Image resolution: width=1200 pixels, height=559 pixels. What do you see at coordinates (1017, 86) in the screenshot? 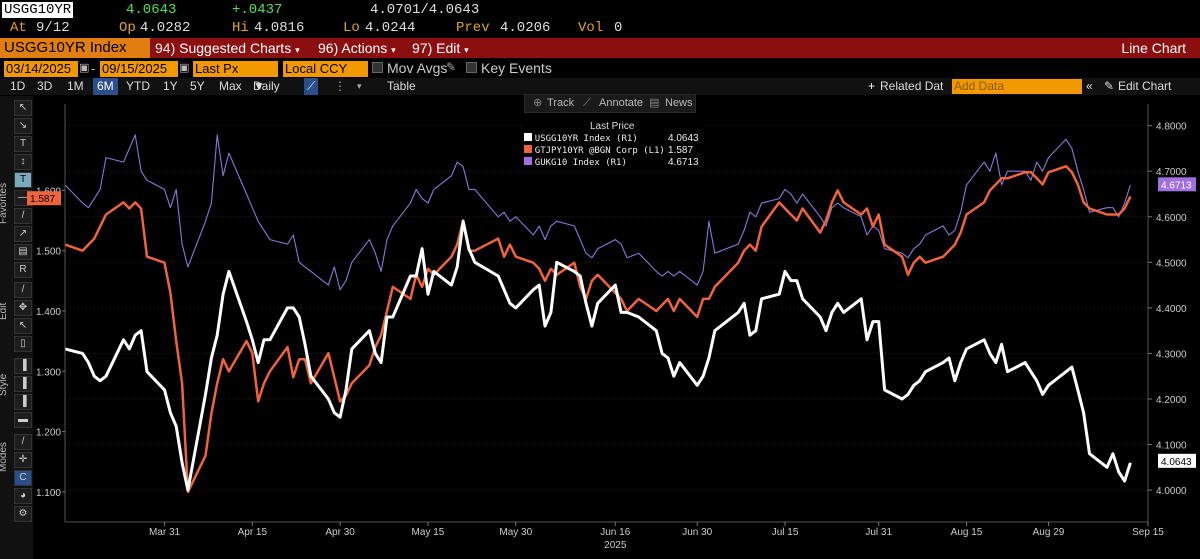
I see `add-data-input: Add Data` at bounding box center [1017, 86].